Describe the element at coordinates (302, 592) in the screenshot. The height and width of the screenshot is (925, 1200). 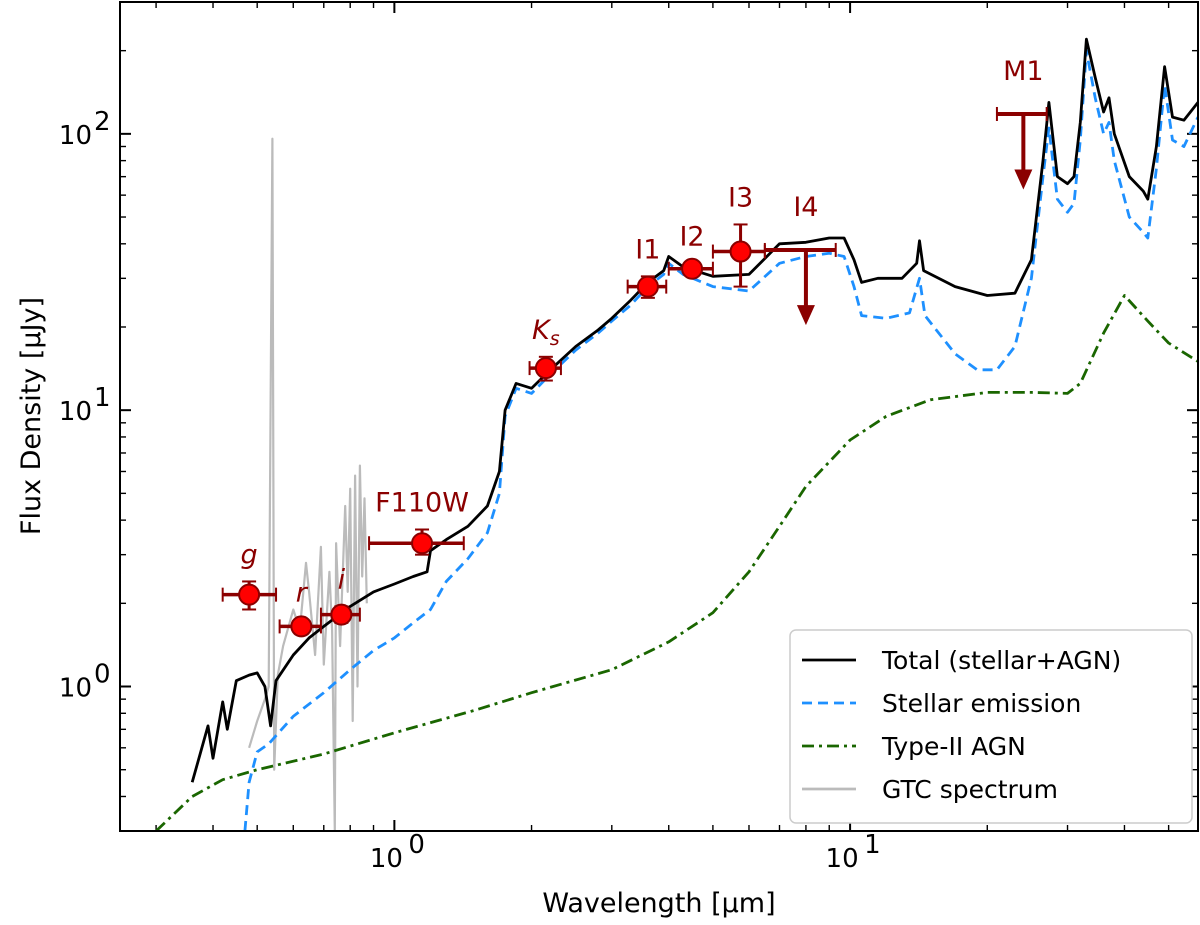
I see `band-label-1: r` at that location.